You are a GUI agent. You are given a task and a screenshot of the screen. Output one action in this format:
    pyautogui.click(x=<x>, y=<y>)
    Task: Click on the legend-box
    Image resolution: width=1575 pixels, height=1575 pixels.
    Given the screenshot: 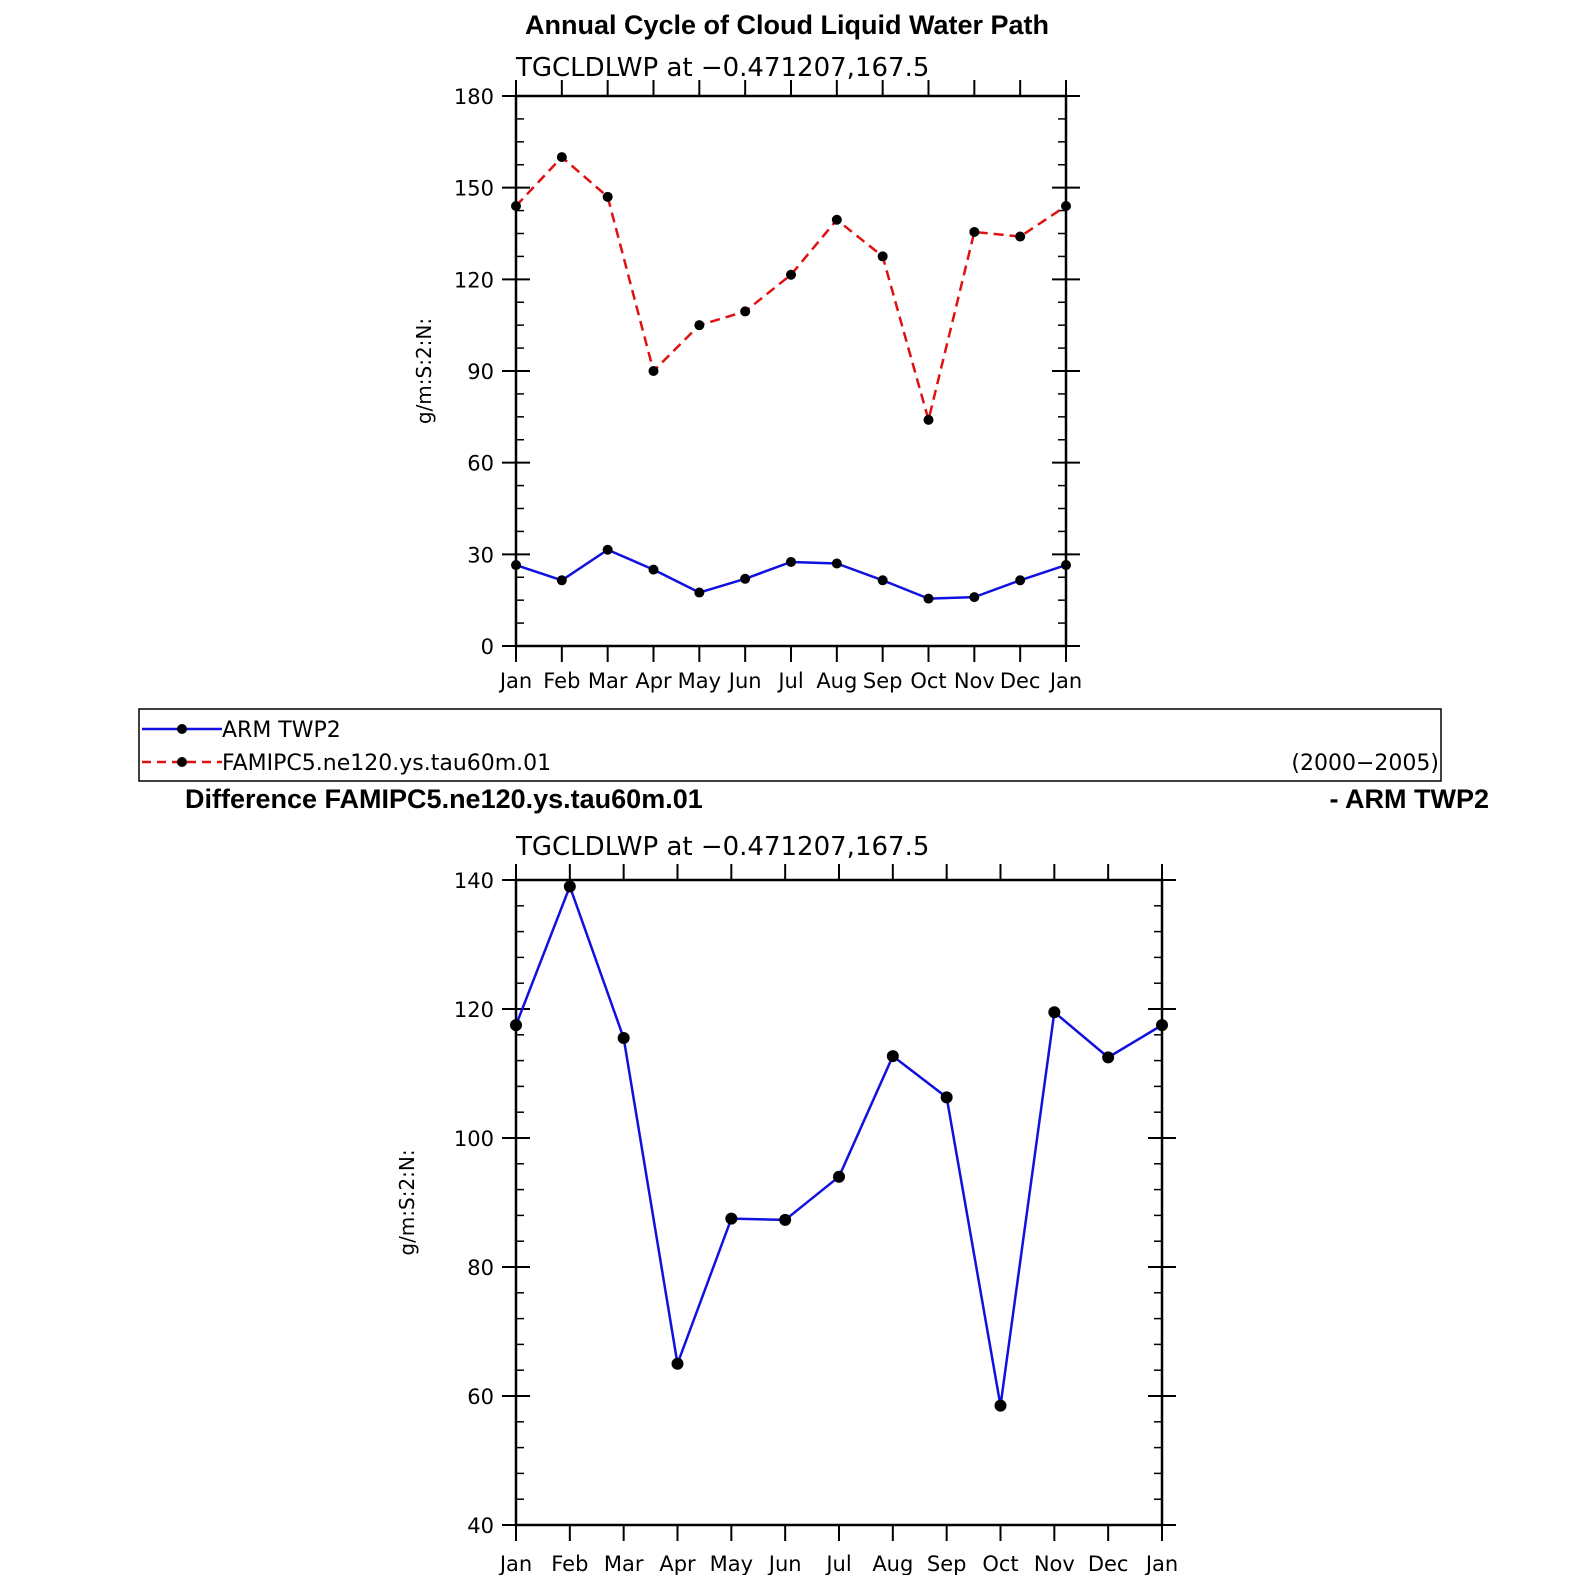 What is the action you would take?
    pyautogui.click(x=790, y=745)
    